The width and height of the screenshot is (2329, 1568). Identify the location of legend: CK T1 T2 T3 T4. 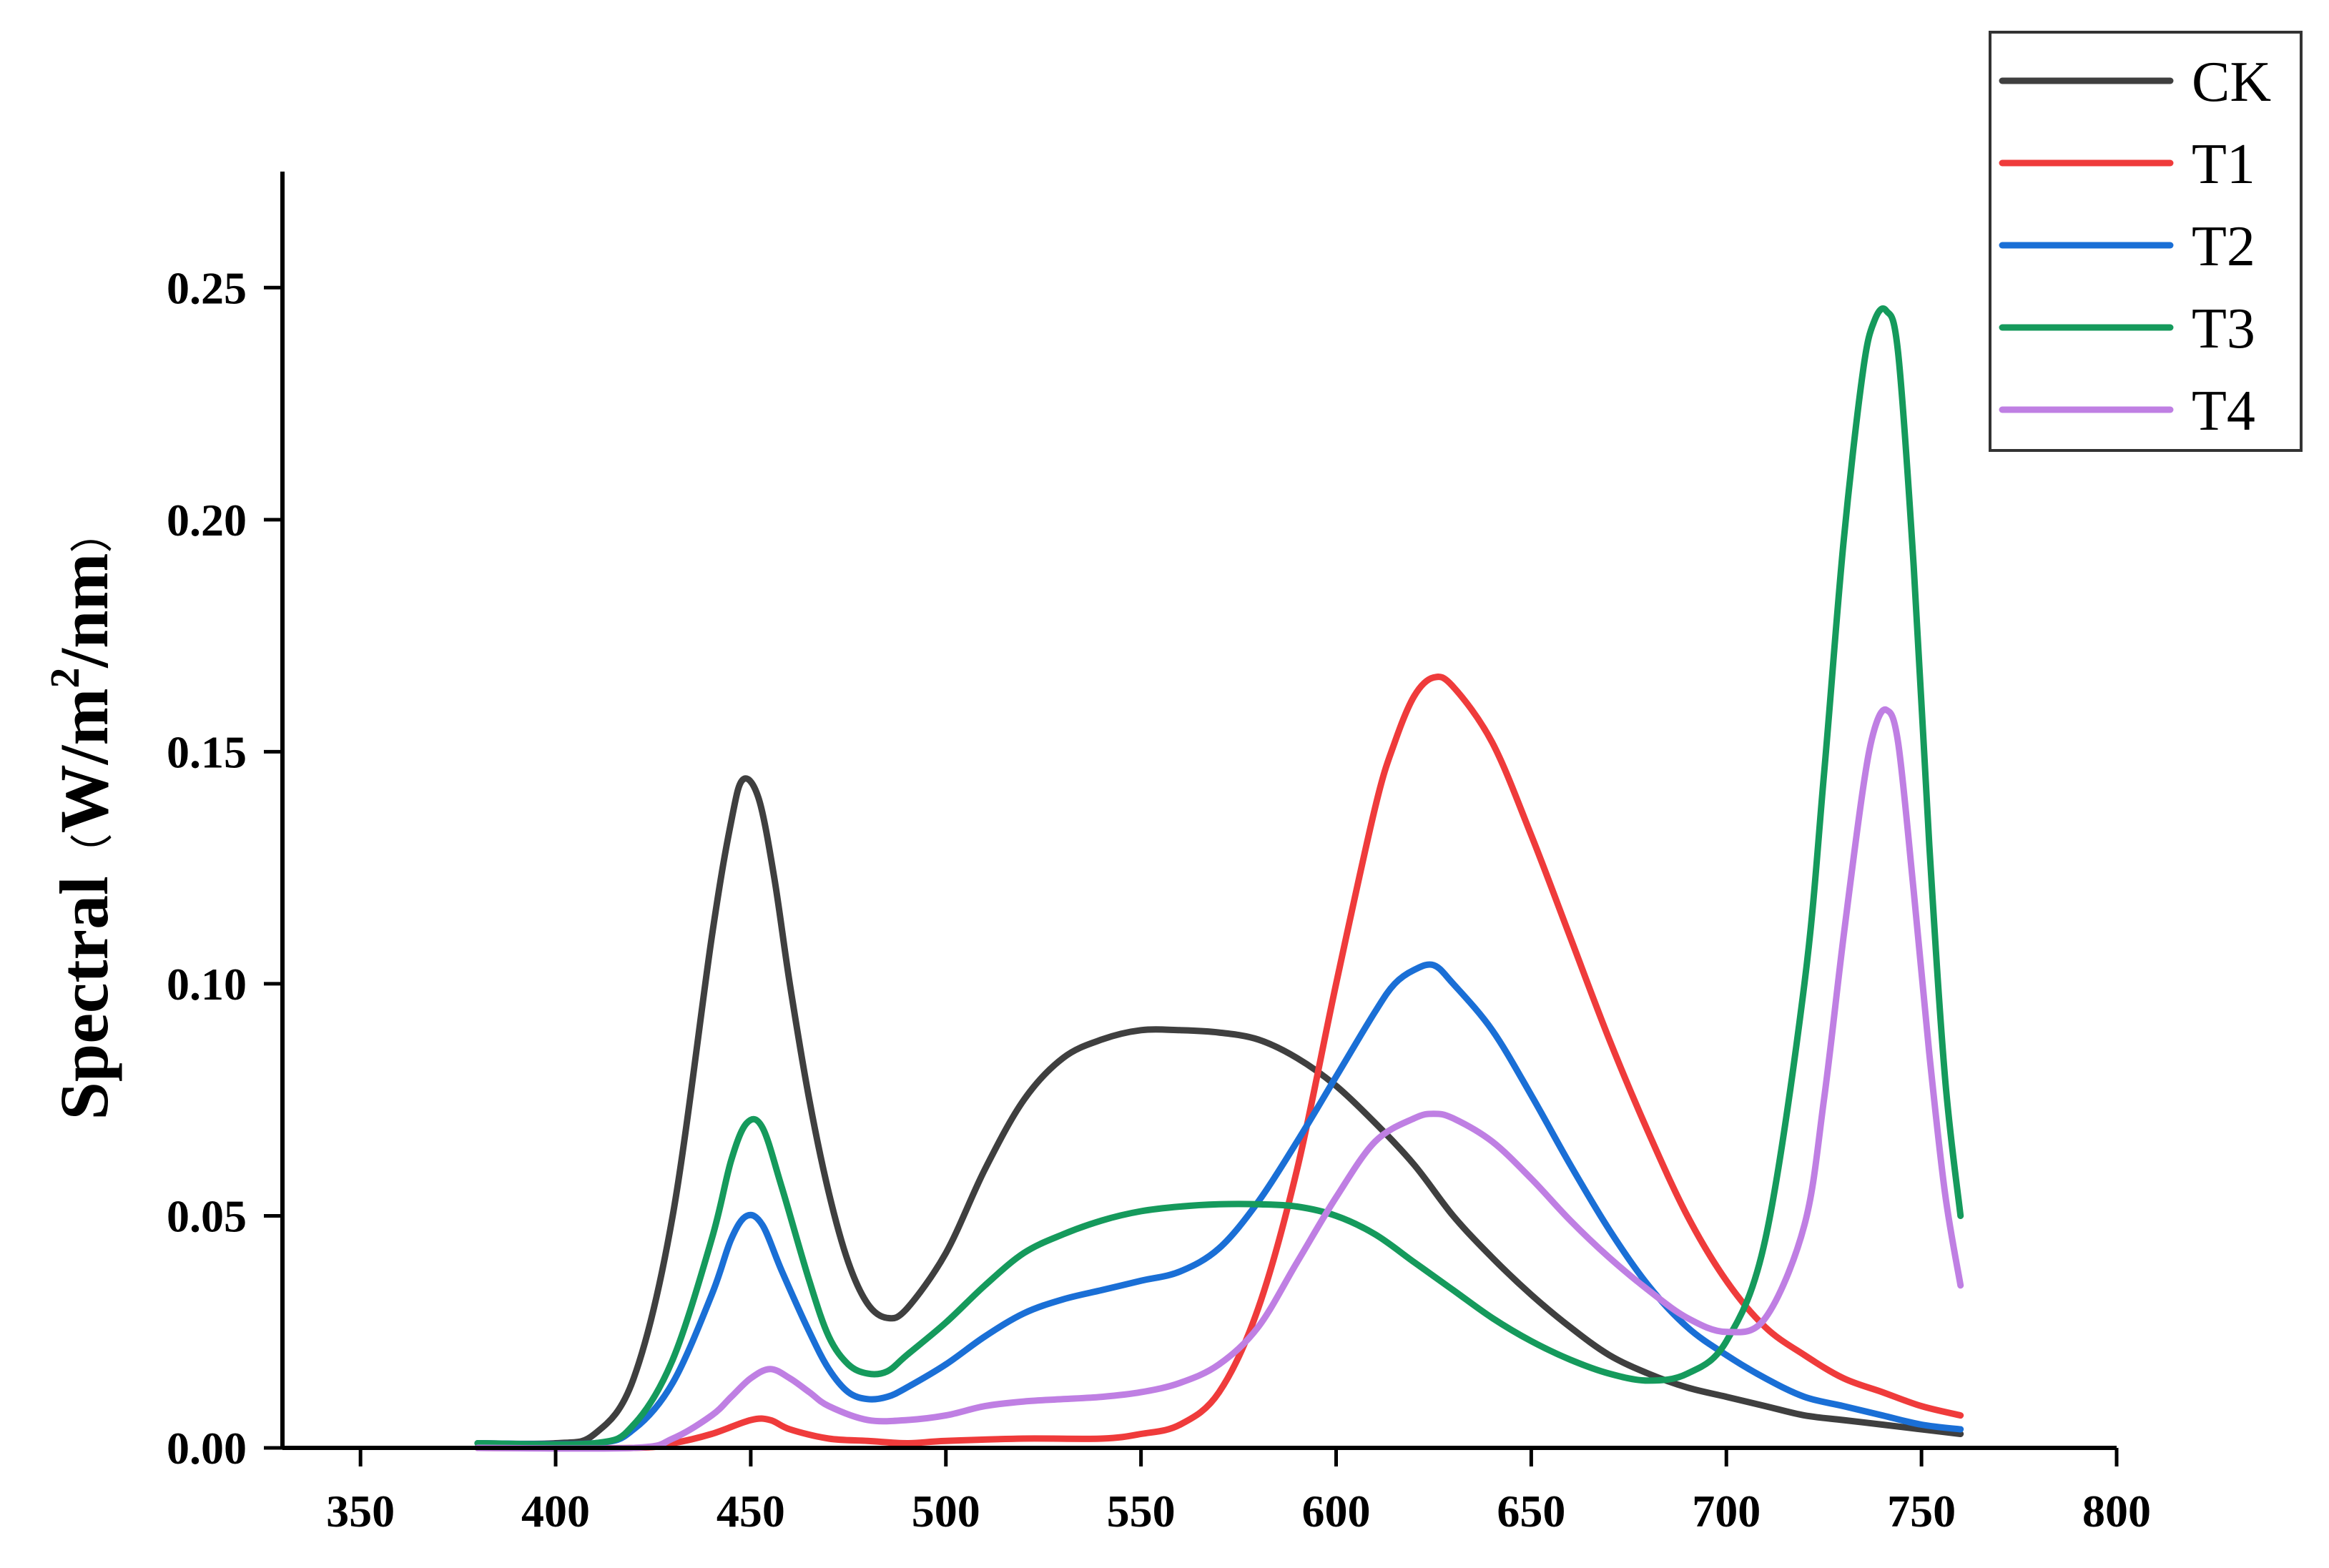
(2146, 241).